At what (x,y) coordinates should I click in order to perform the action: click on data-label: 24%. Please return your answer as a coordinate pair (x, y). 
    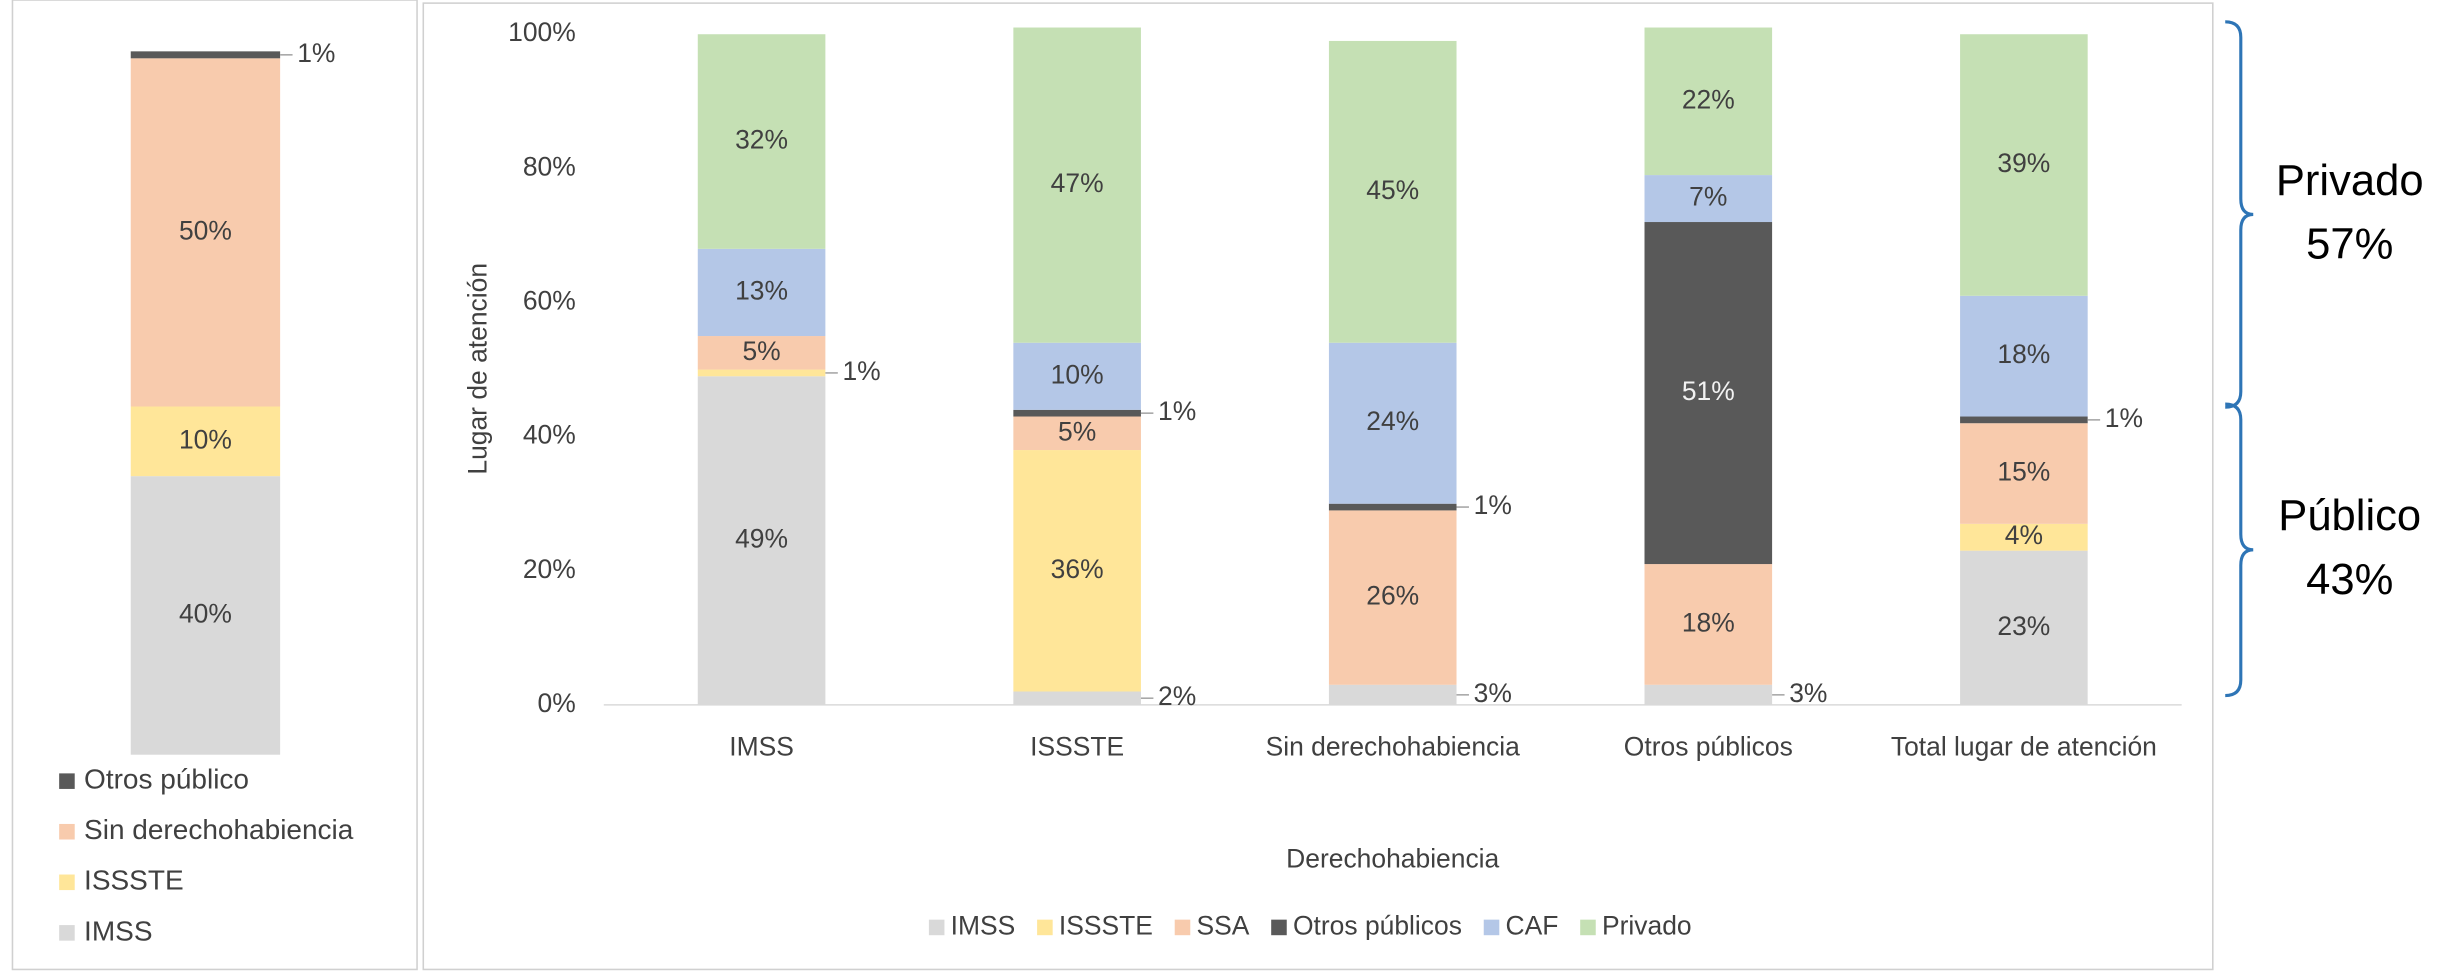
    Looking at the image, I should click on (1392, 421).